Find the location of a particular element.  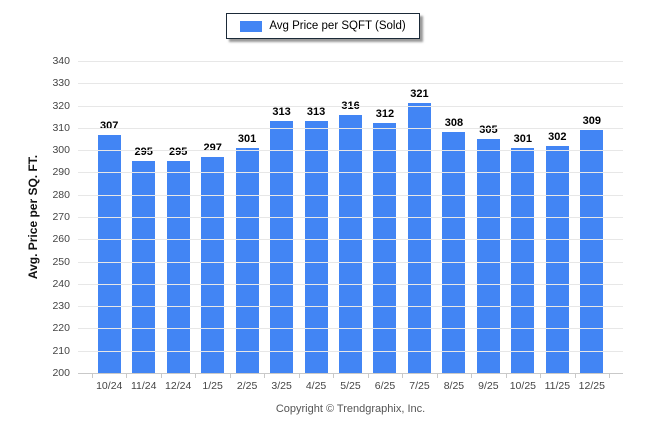

bar-value-label: 309 is located at coordinates (591, 121).